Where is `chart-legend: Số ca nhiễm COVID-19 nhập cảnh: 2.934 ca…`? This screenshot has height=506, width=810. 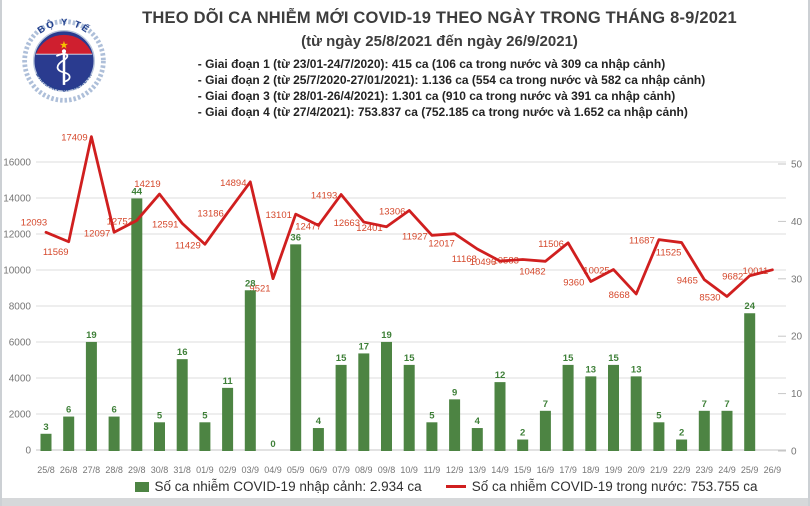 chart-legend: Số ca nhiễm COVID-19 nhập cảnh: 2.934 ca… is located at coordinates (405, 486).